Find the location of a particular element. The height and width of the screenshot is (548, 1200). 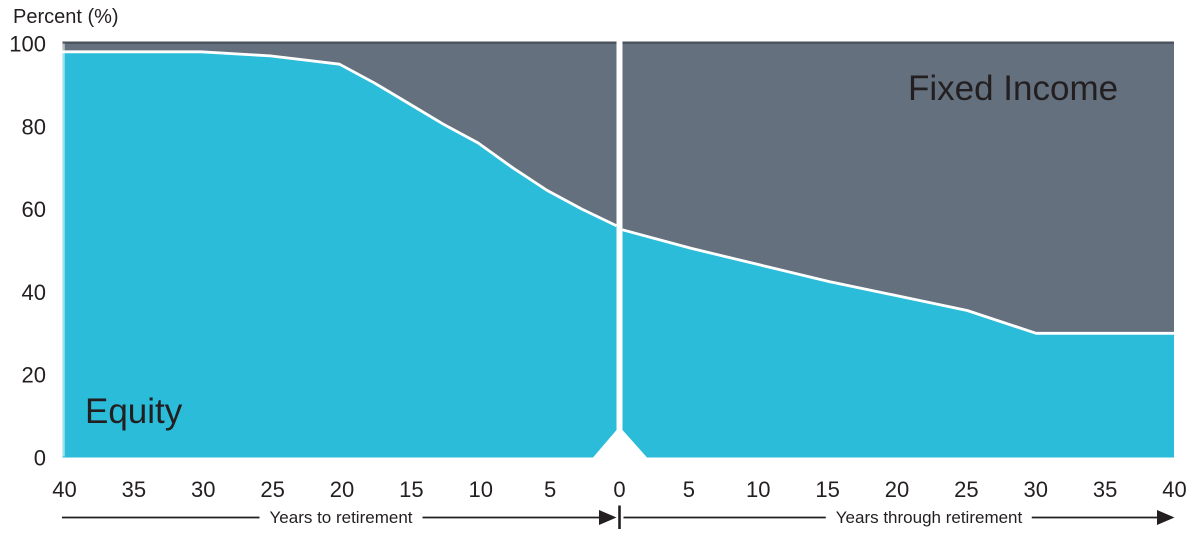

x-tick-left-25: 25 is located at coordinates (272, 489).